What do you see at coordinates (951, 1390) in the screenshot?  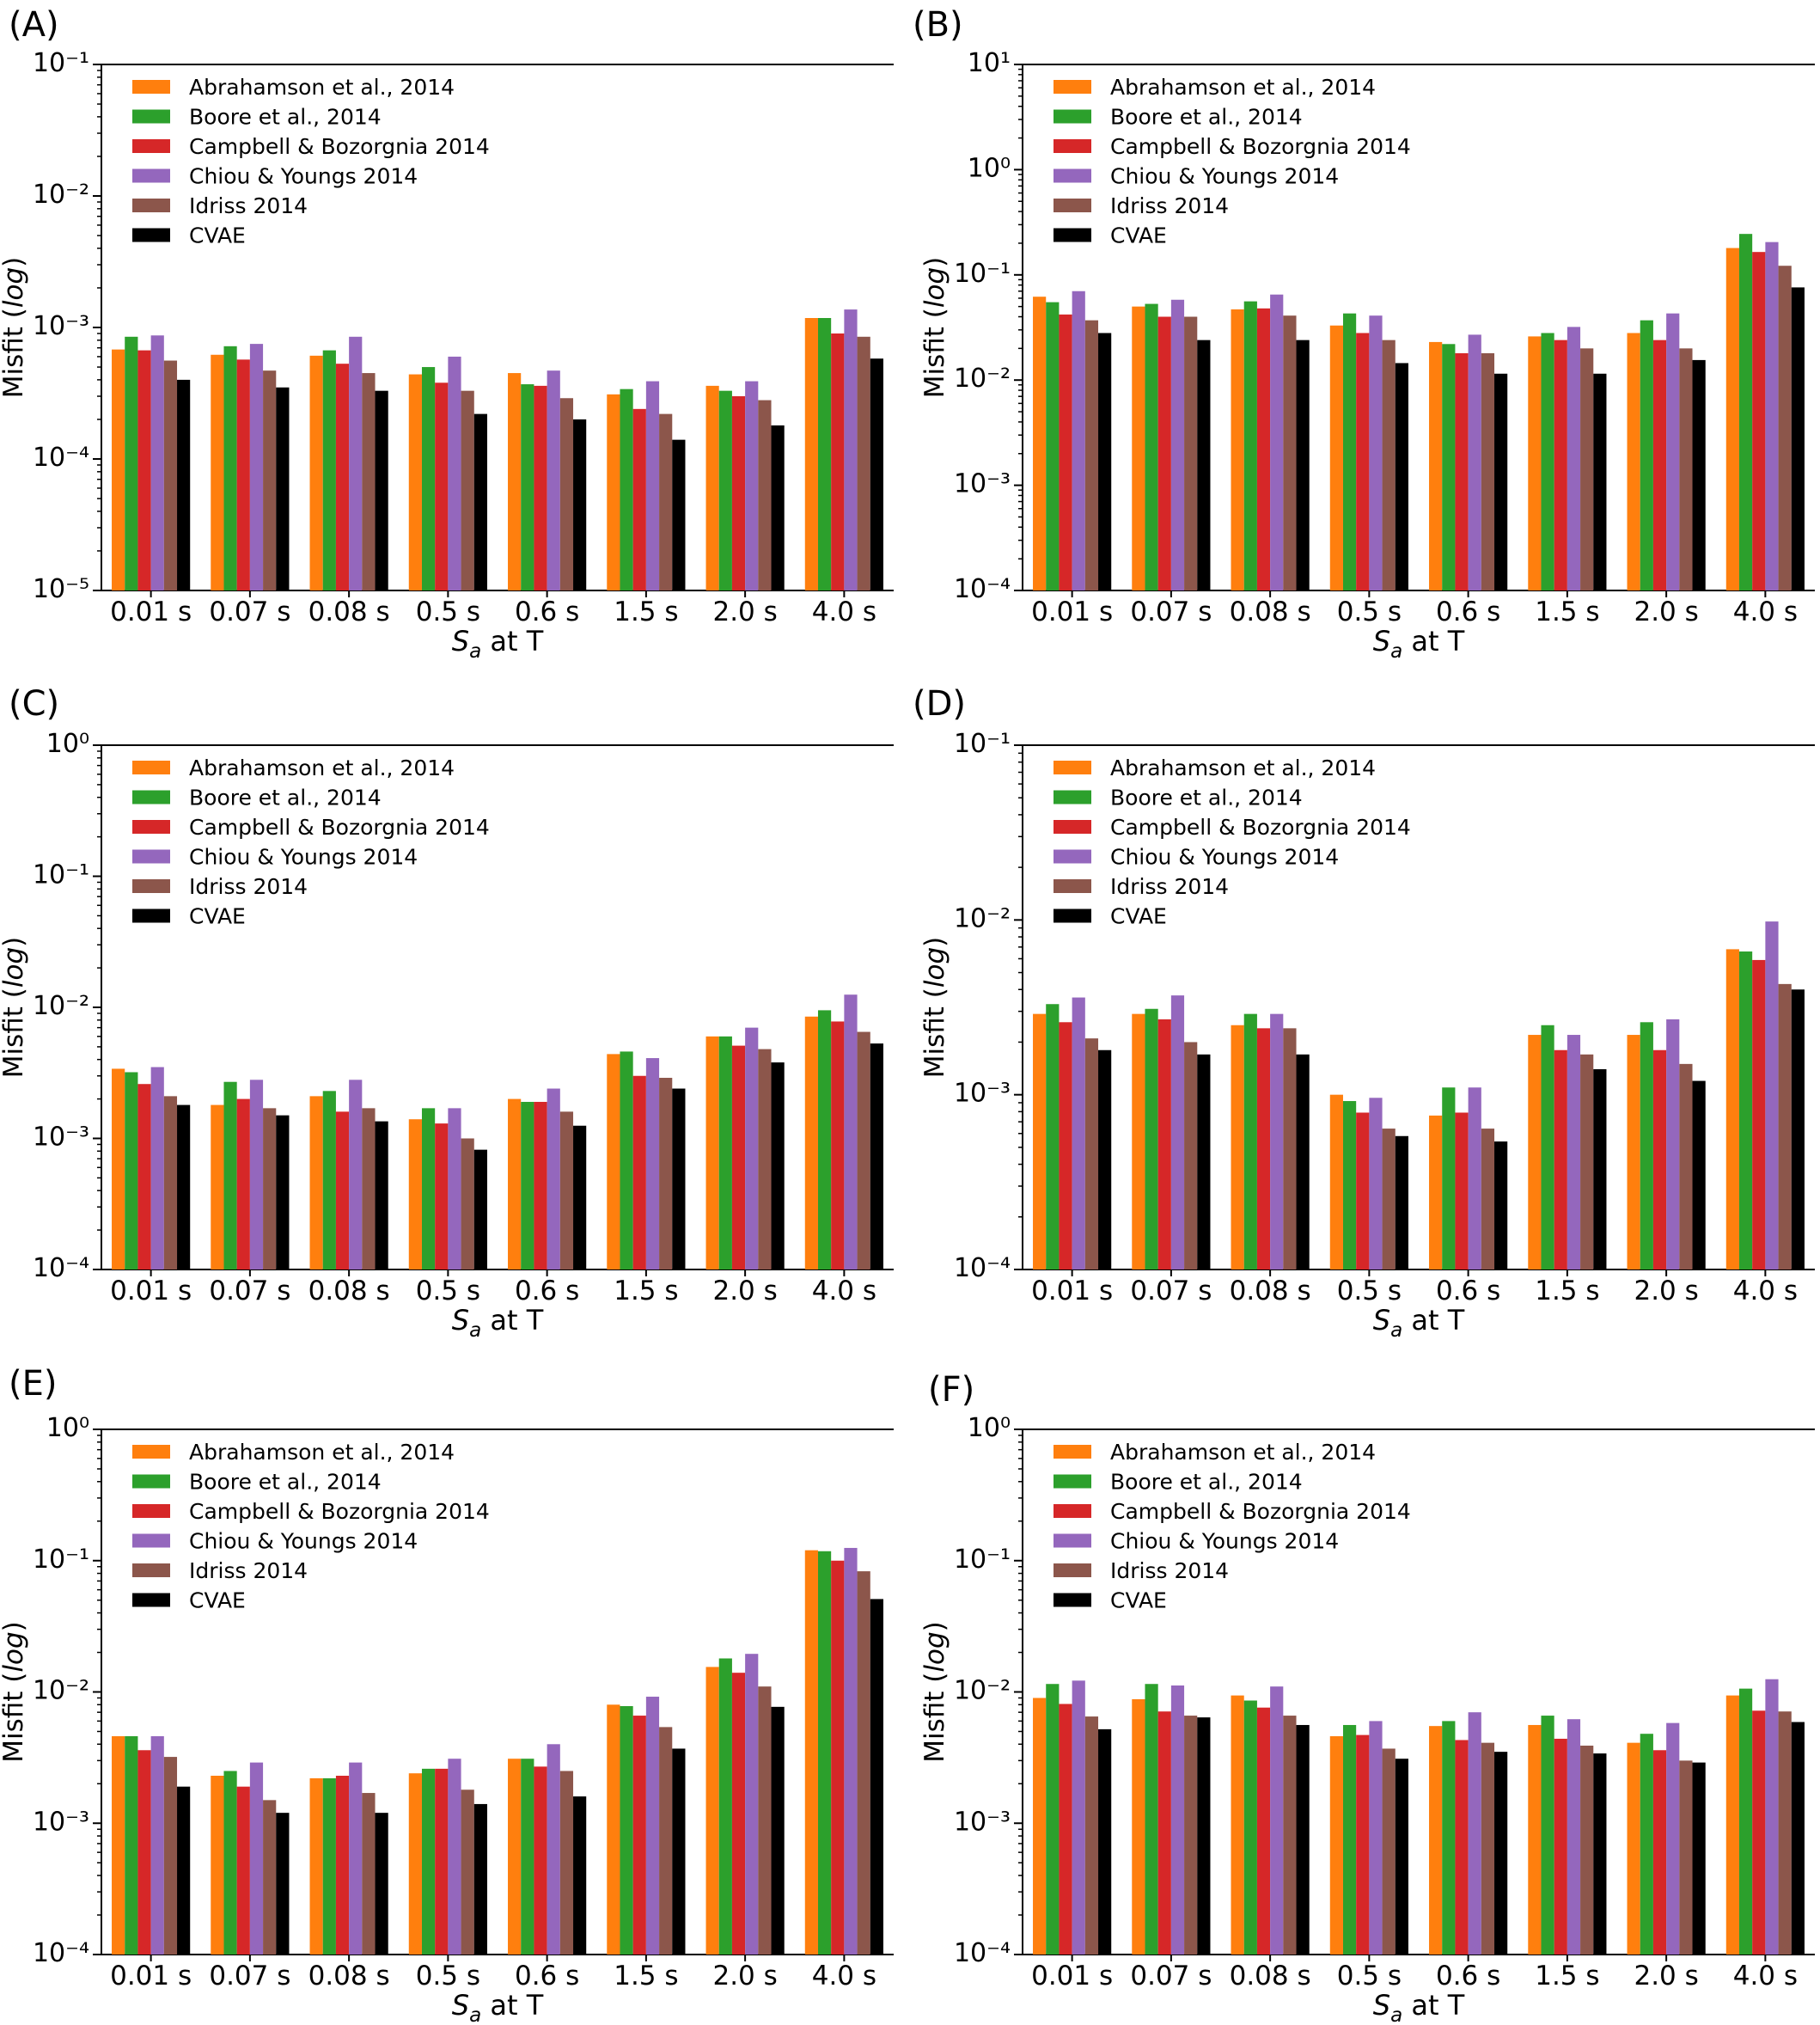 I see `panel-label: (F)` at bounding box center [951, 1390].